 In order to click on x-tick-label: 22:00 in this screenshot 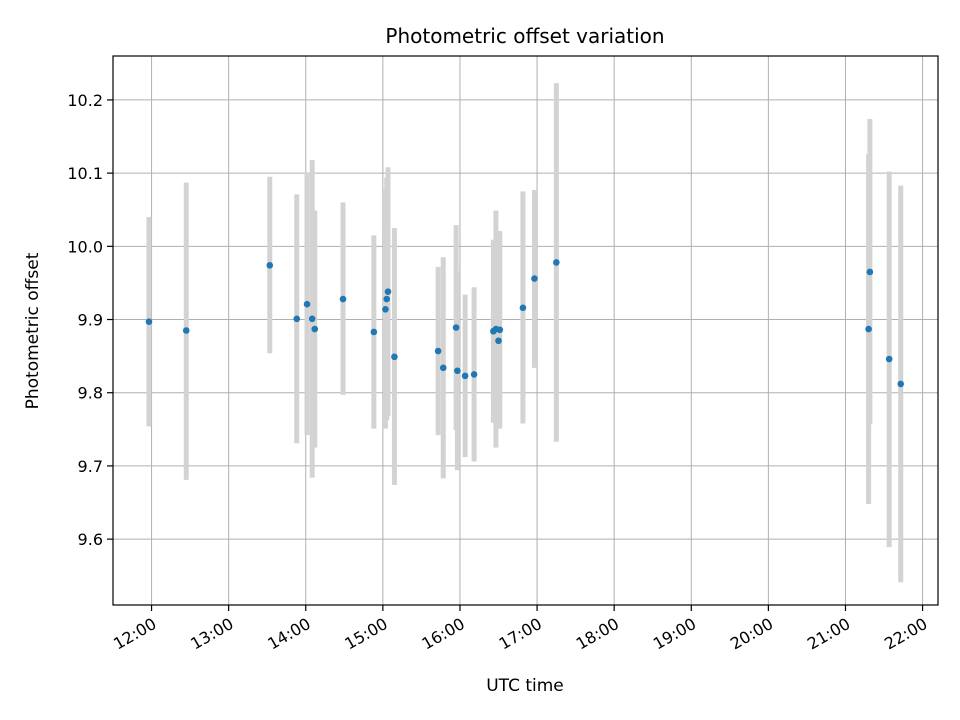, I will do `click(905, 634)`.